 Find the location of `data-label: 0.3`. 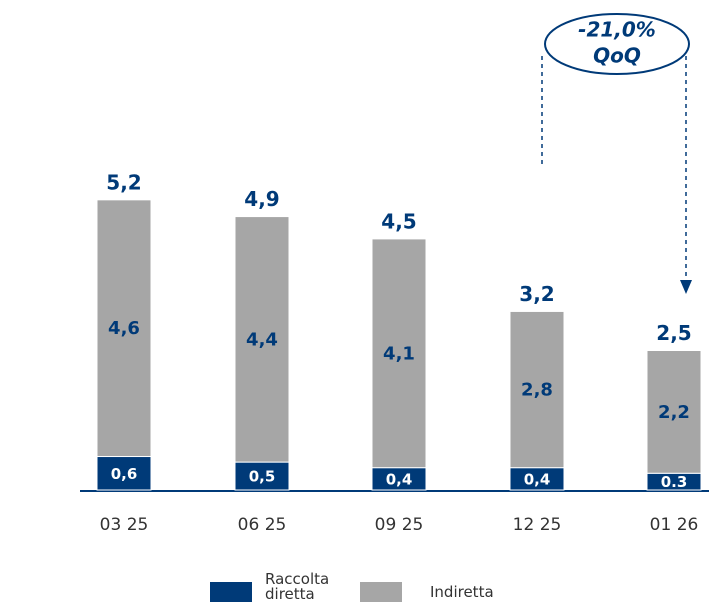

data-label: 0.3 is located at coordinates (674, 482).